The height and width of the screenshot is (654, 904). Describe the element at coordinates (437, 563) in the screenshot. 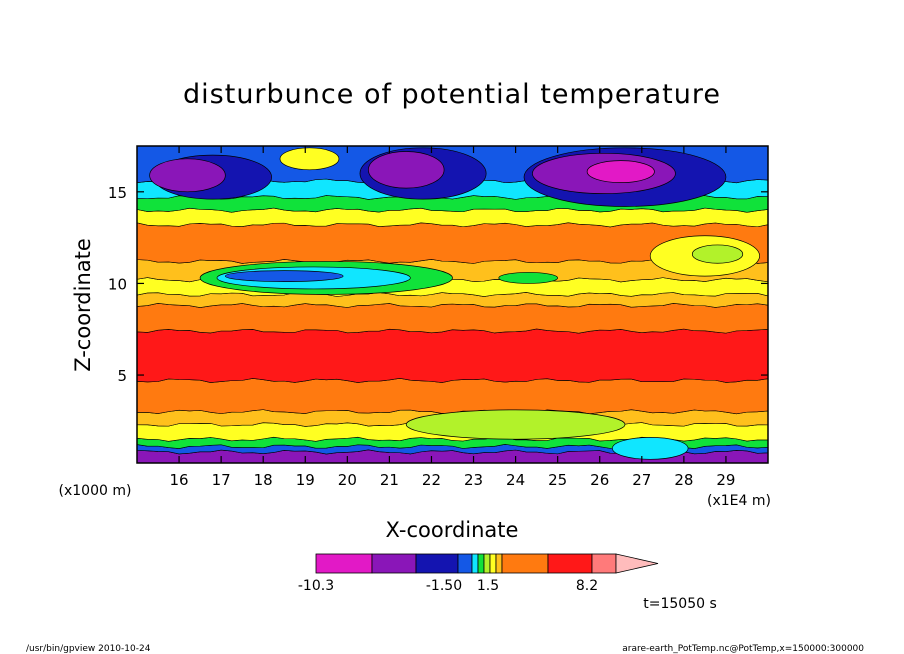

I see `colorbar-segment-navy` at that location.